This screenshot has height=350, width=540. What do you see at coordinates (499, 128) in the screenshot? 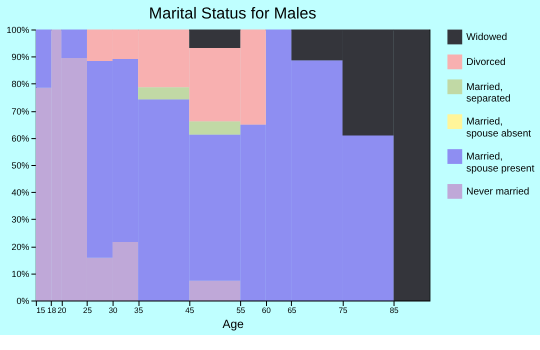
I see `legend-label: Married, spouse absent` at bounding box center [499, 128].